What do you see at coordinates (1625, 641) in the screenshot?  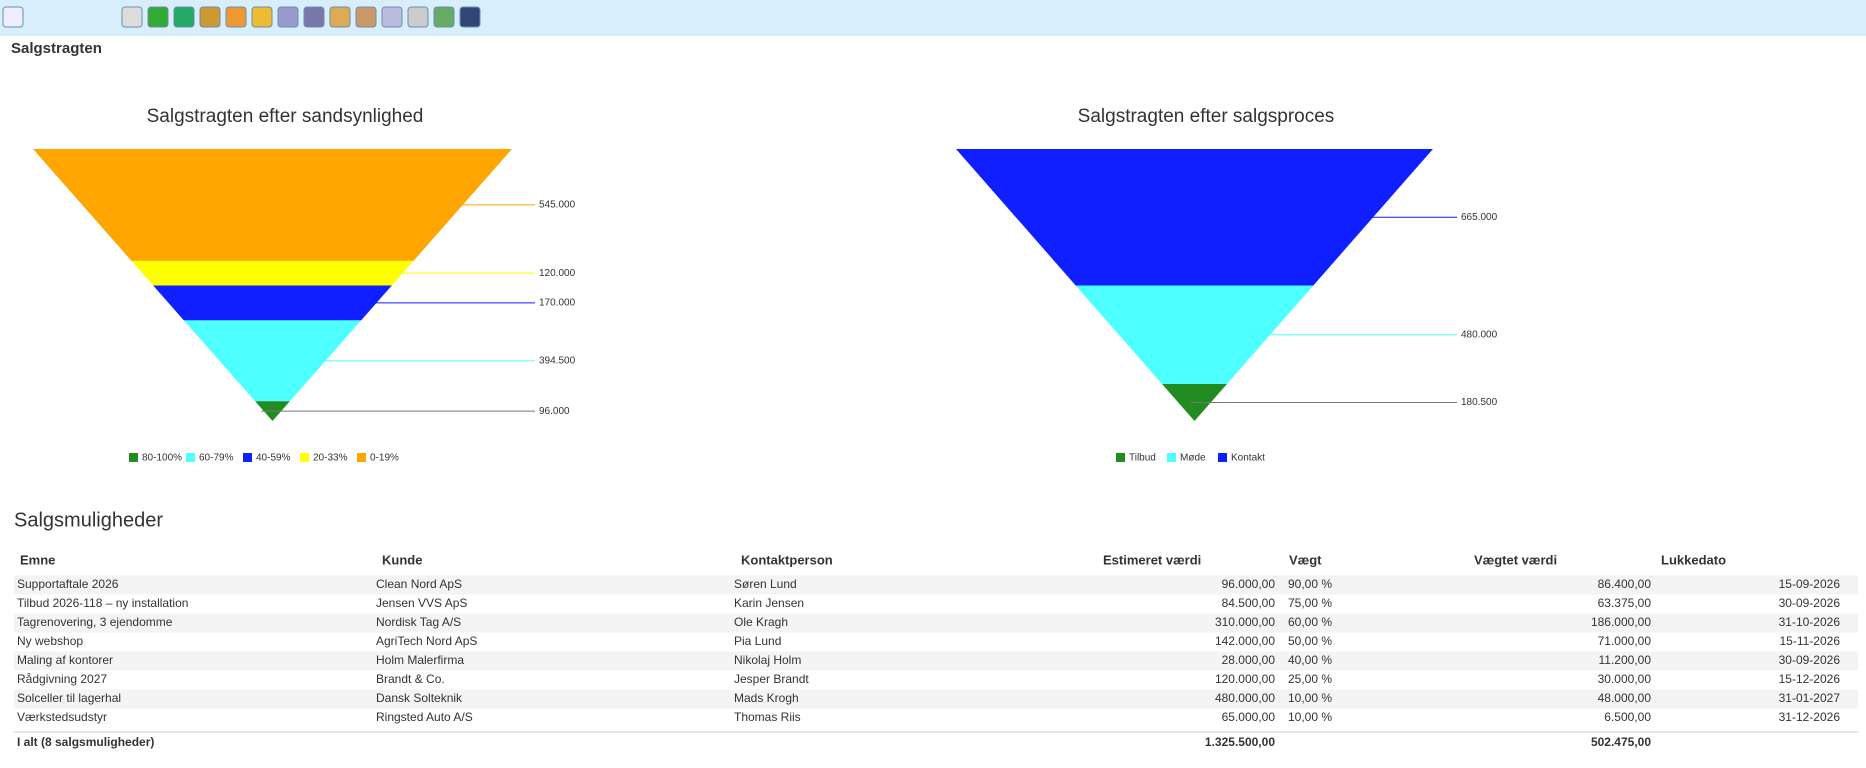 I see `table-cell: 71.000,00` at bounding box center [1625, 641].